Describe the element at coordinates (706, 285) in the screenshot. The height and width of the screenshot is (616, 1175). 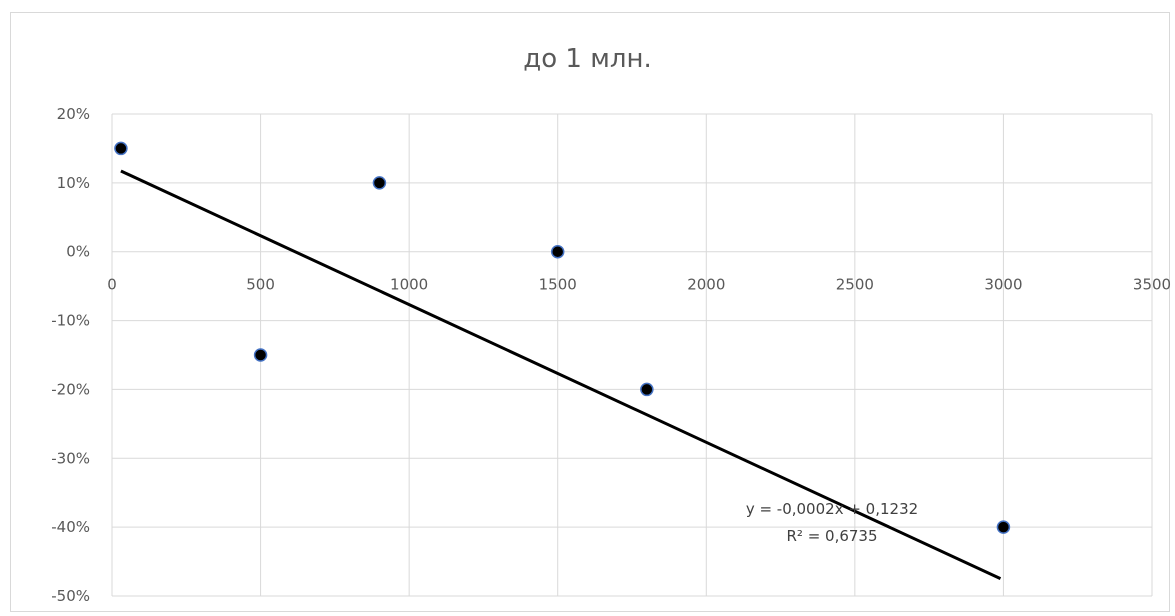
I see `x-tick-label: 2000` at that location.